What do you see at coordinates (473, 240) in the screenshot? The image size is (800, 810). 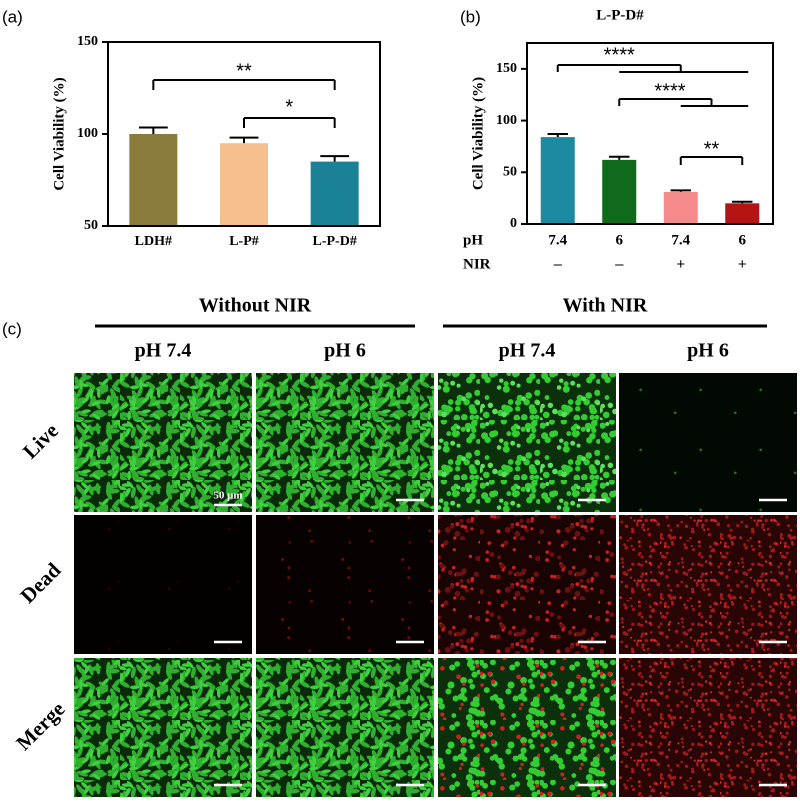 I see `x-row-label: pH` at bounding box center [473, 240].